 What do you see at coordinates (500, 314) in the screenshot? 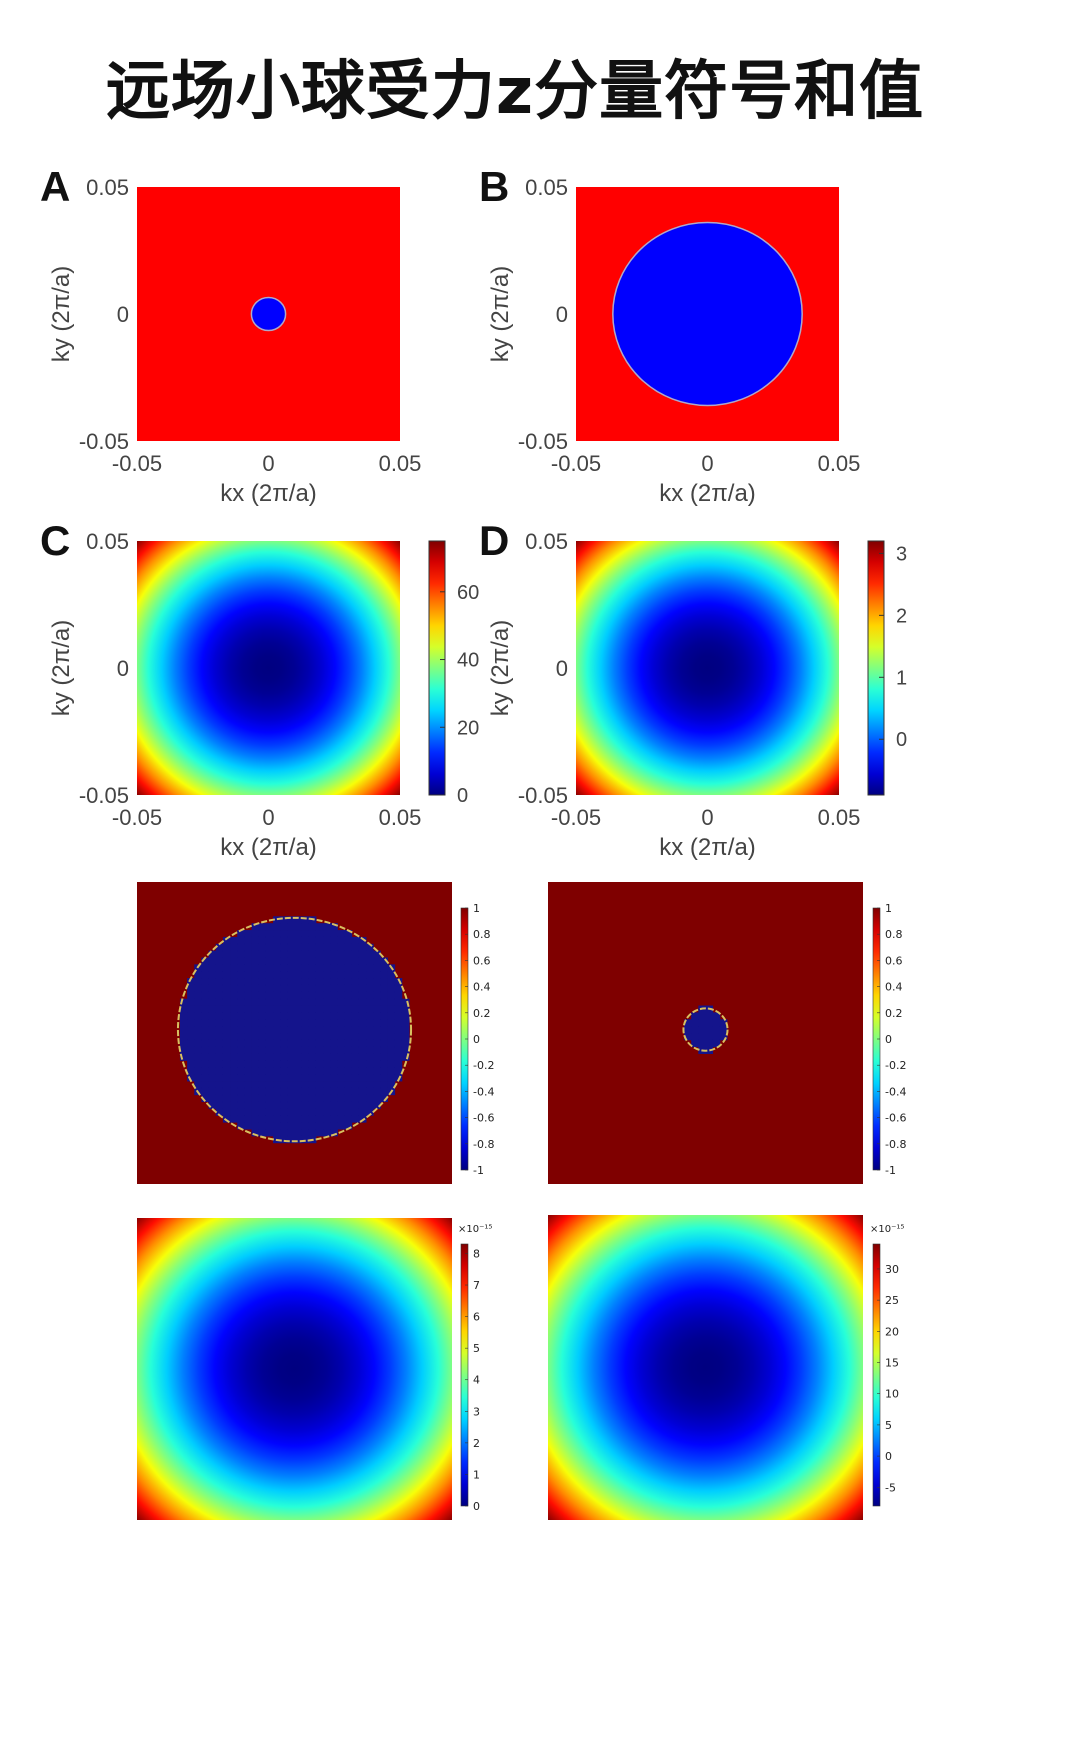
I see `y-axis-label: ky (2π/a)` at bounding box center [500, 314].